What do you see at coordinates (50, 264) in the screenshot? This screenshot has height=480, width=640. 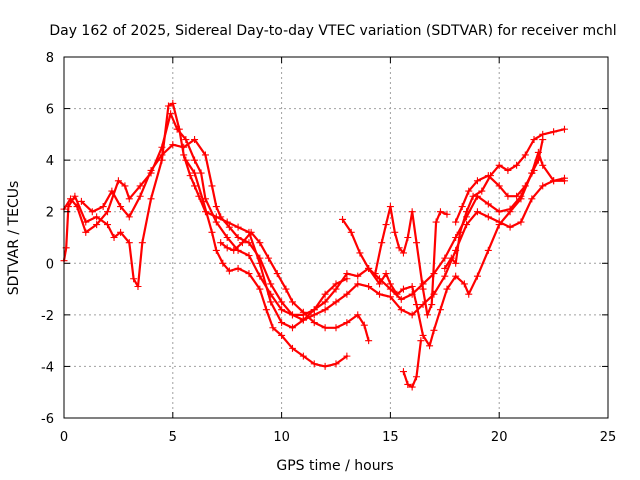 I see `y-tick-label: 0` at bounding box center [50, 264].